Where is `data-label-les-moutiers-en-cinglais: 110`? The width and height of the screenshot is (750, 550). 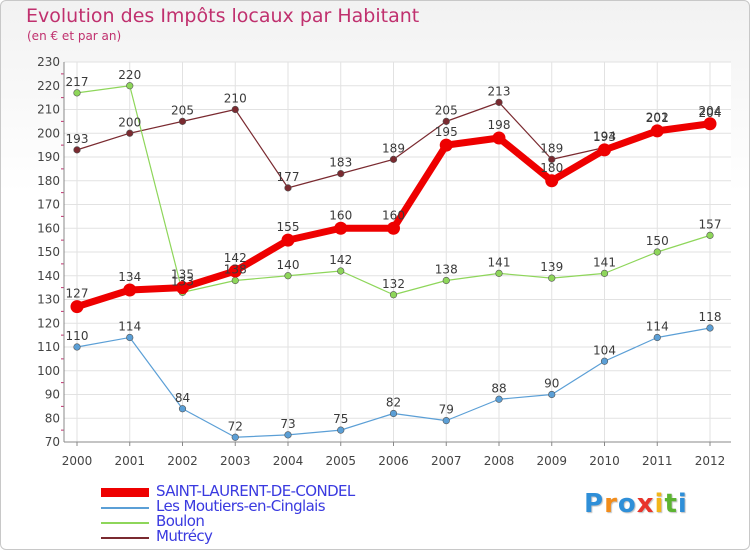
data-label-les-moutiers-en-cinglais: 110 is located at coordinates (77, 336).